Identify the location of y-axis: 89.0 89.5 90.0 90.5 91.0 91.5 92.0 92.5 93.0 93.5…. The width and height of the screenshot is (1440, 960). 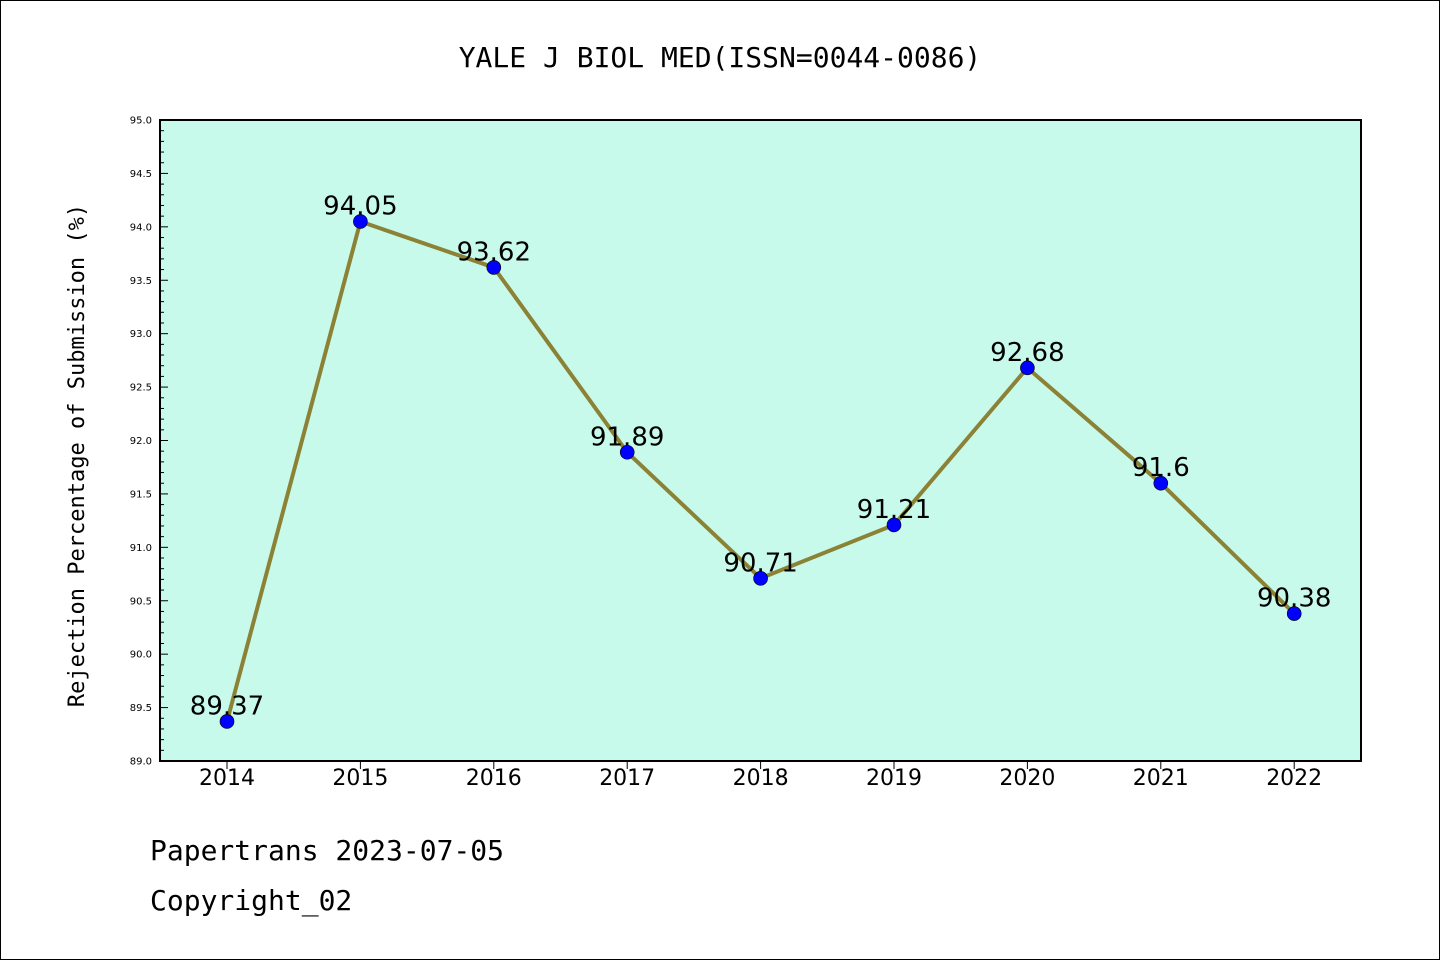
(149, 442).